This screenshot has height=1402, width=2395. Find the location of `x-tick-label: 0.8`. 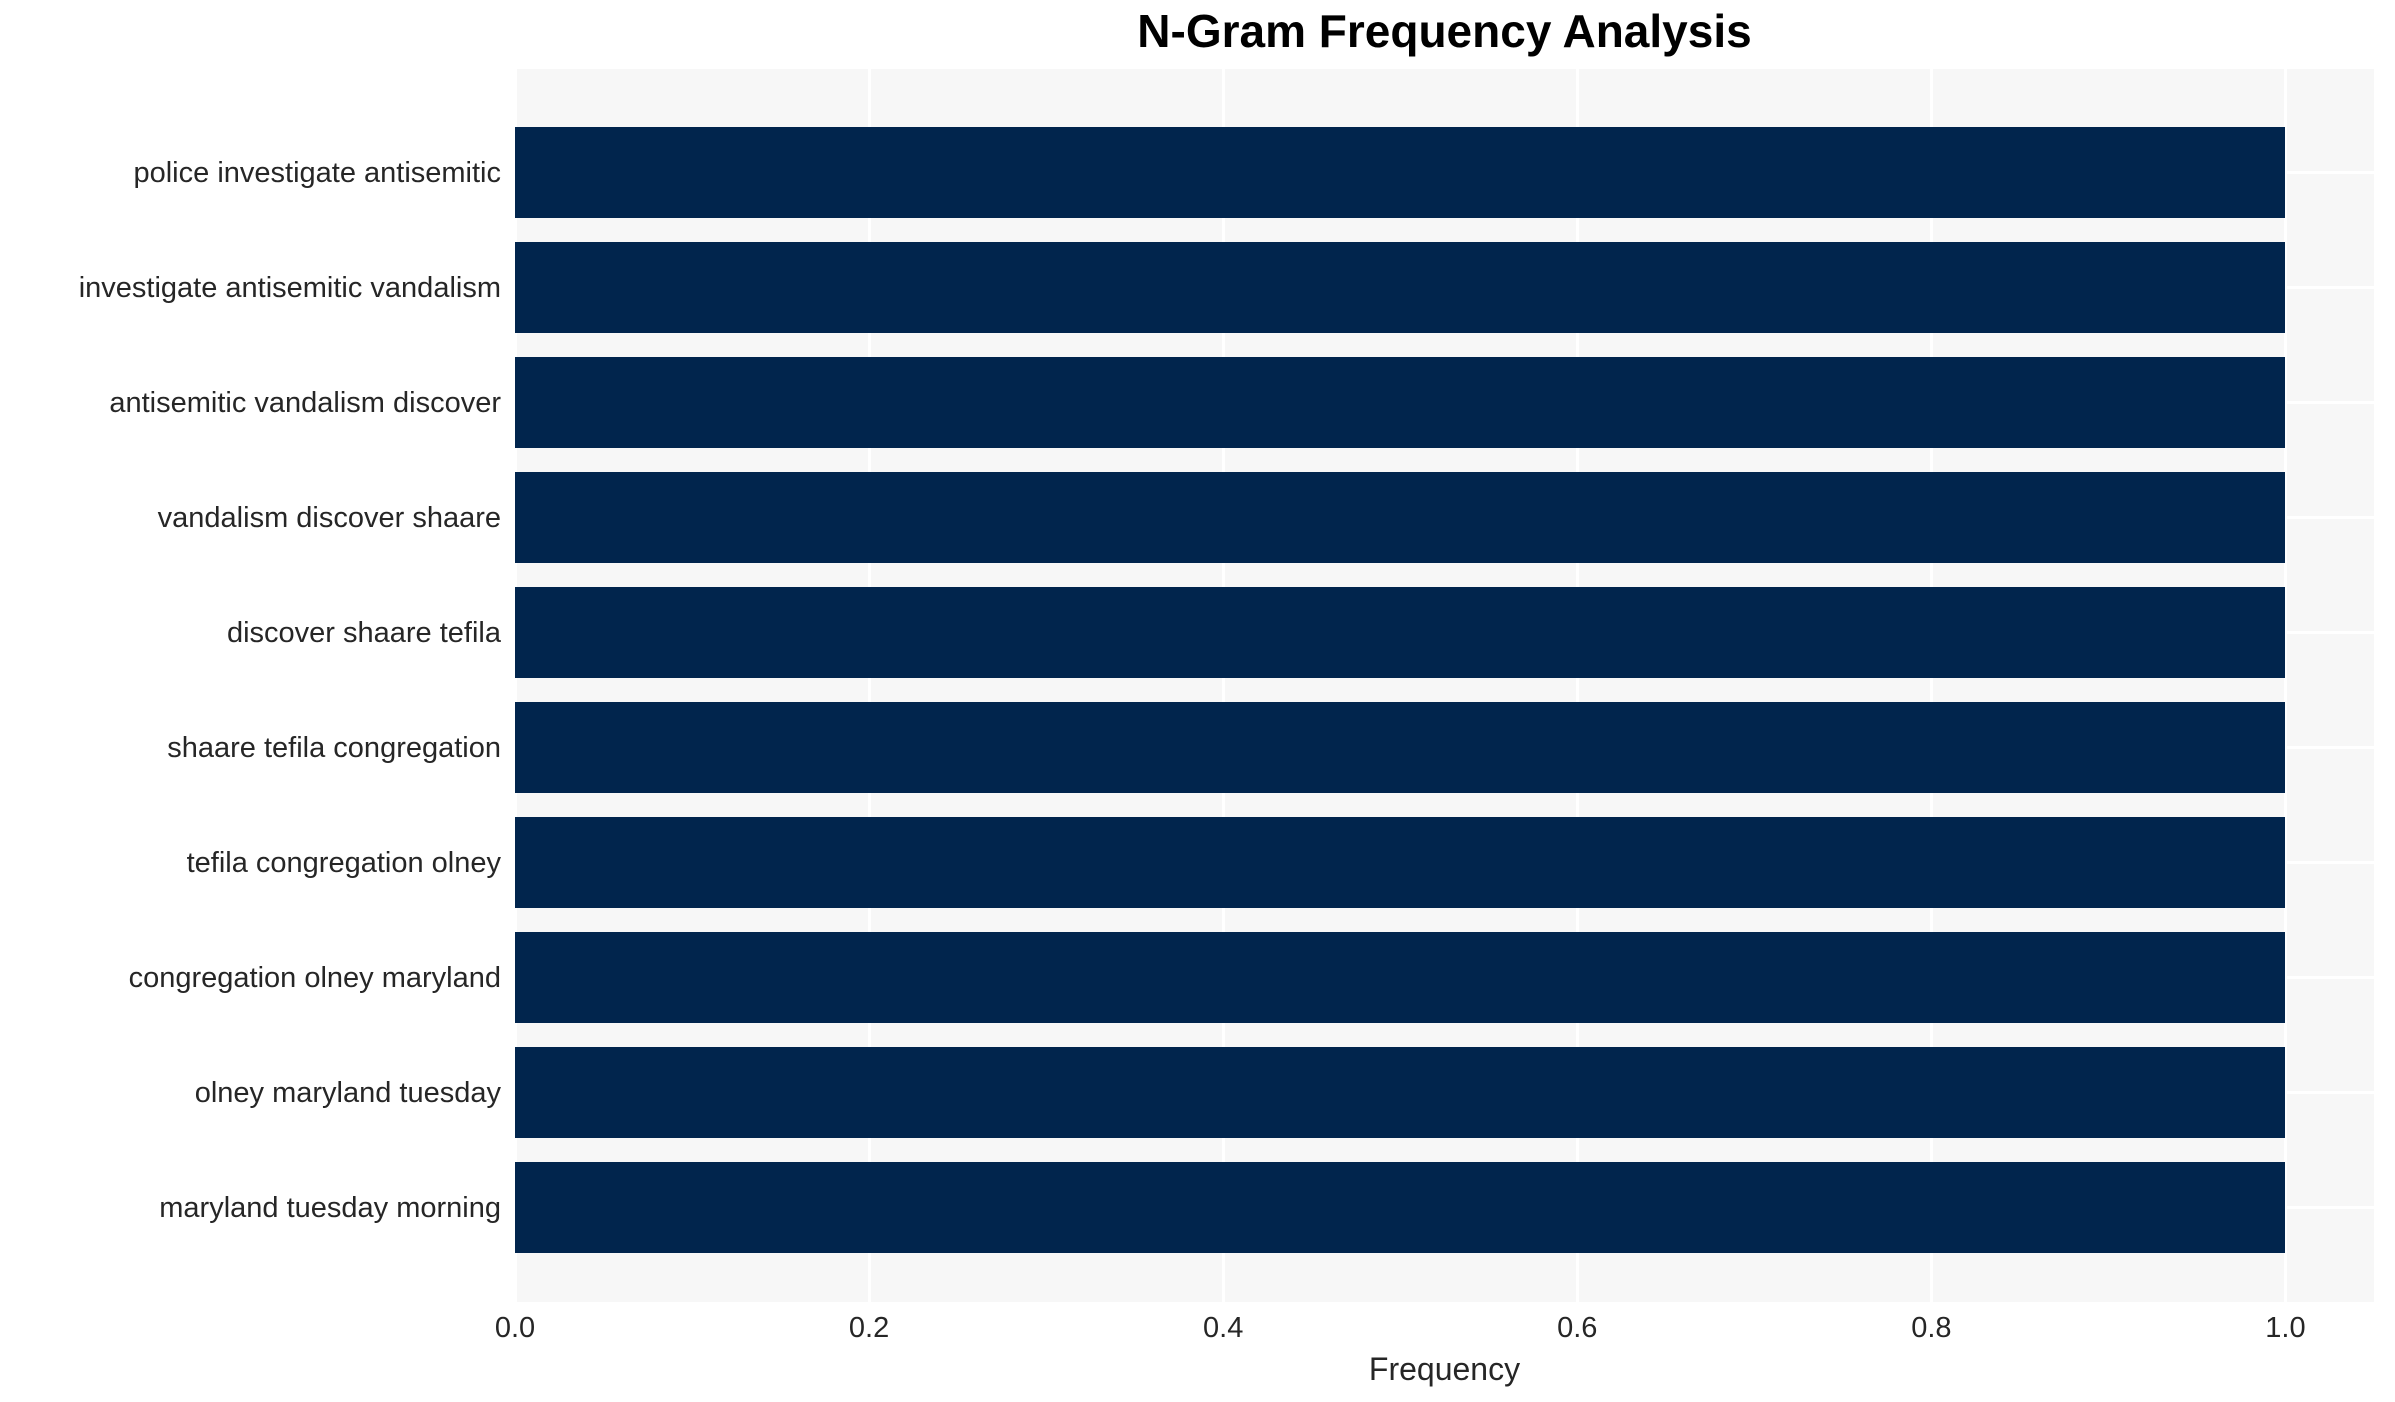

x-tick-label: 0.8 is located at coordinates (1931, 1328).